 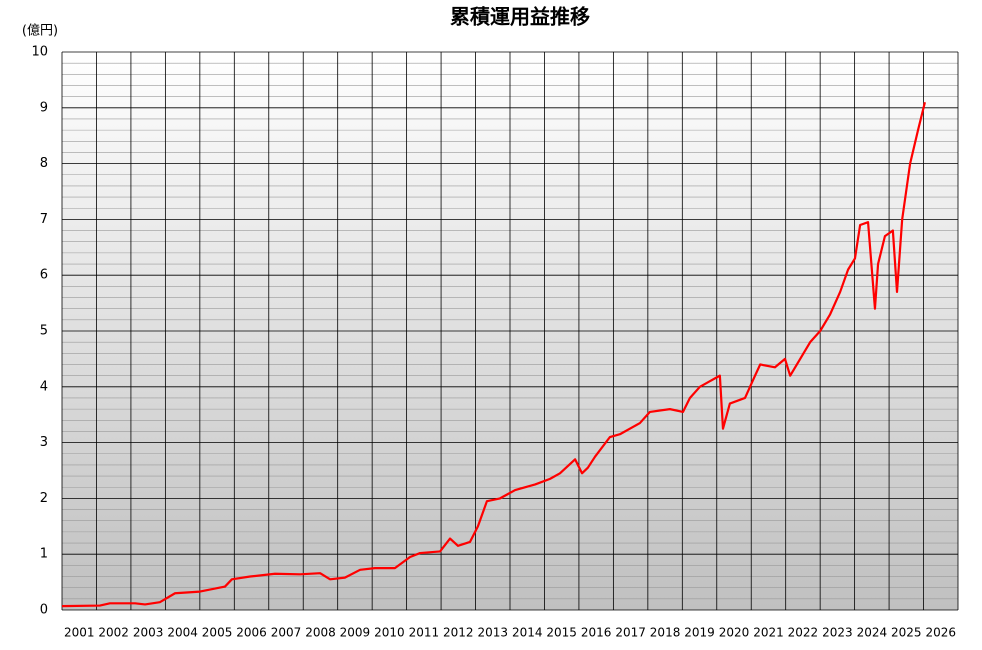 What do you see at coordinates (320, 633) in the screenshot?
I see `x-tick-label: 2008` at bounding box center [320, 633].